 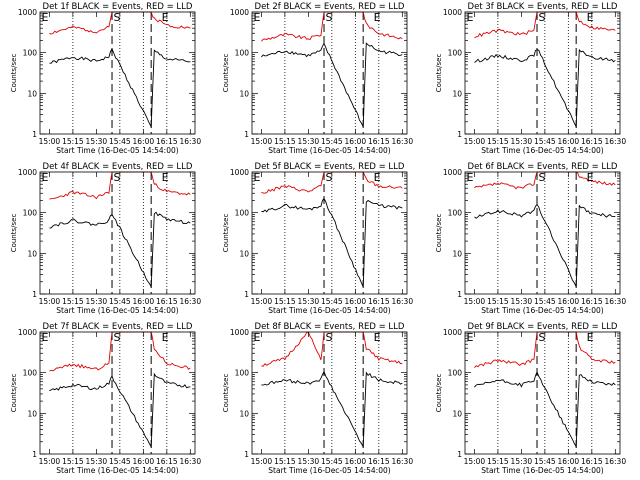 What do you see at coordinates (543, 327) in the screenshot?
I see `chart-title: Det 9f BLACK = Events, RED = LLD` at bounding box center [543, 327].